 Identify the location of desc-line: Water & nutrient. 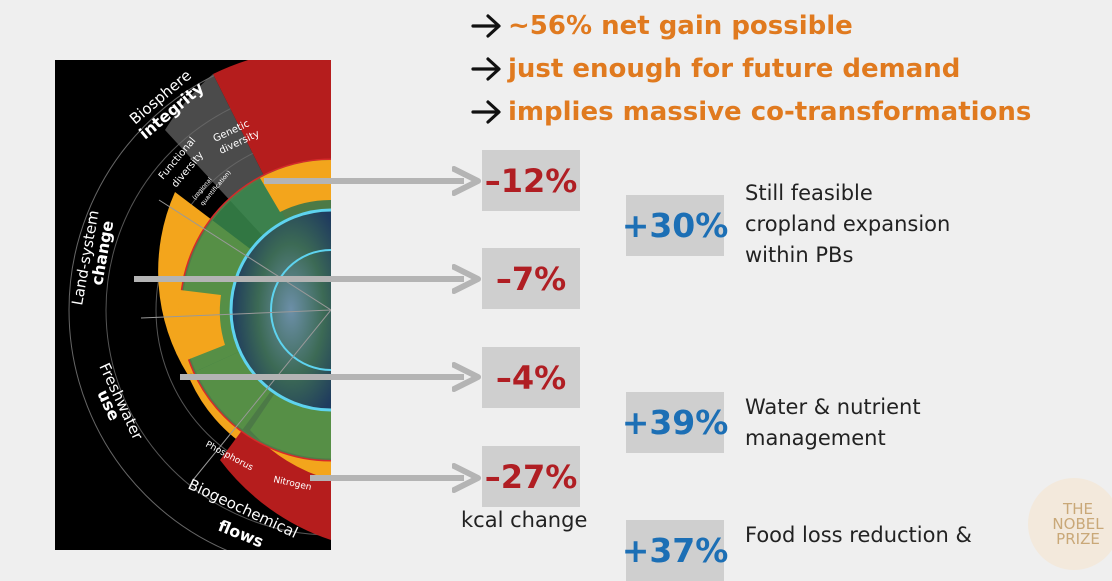
(833, 407).